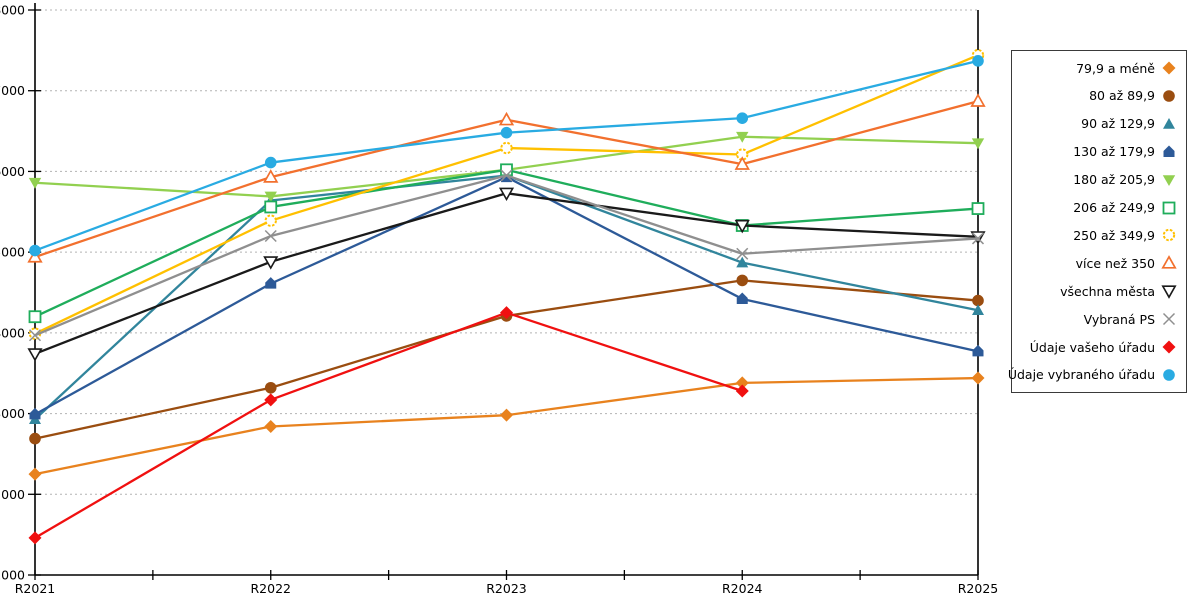 The width and height of the screenshot is (1200, 604). I want to click on legend-item-label: 80 až 89,9, so click(1122, 96).